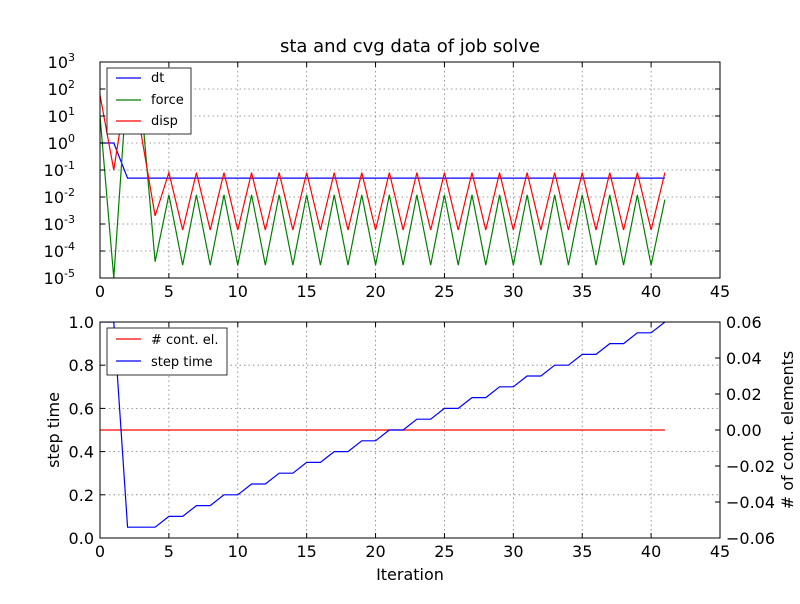  I want to click on legend-label-dt: dt, so click(157, 78).